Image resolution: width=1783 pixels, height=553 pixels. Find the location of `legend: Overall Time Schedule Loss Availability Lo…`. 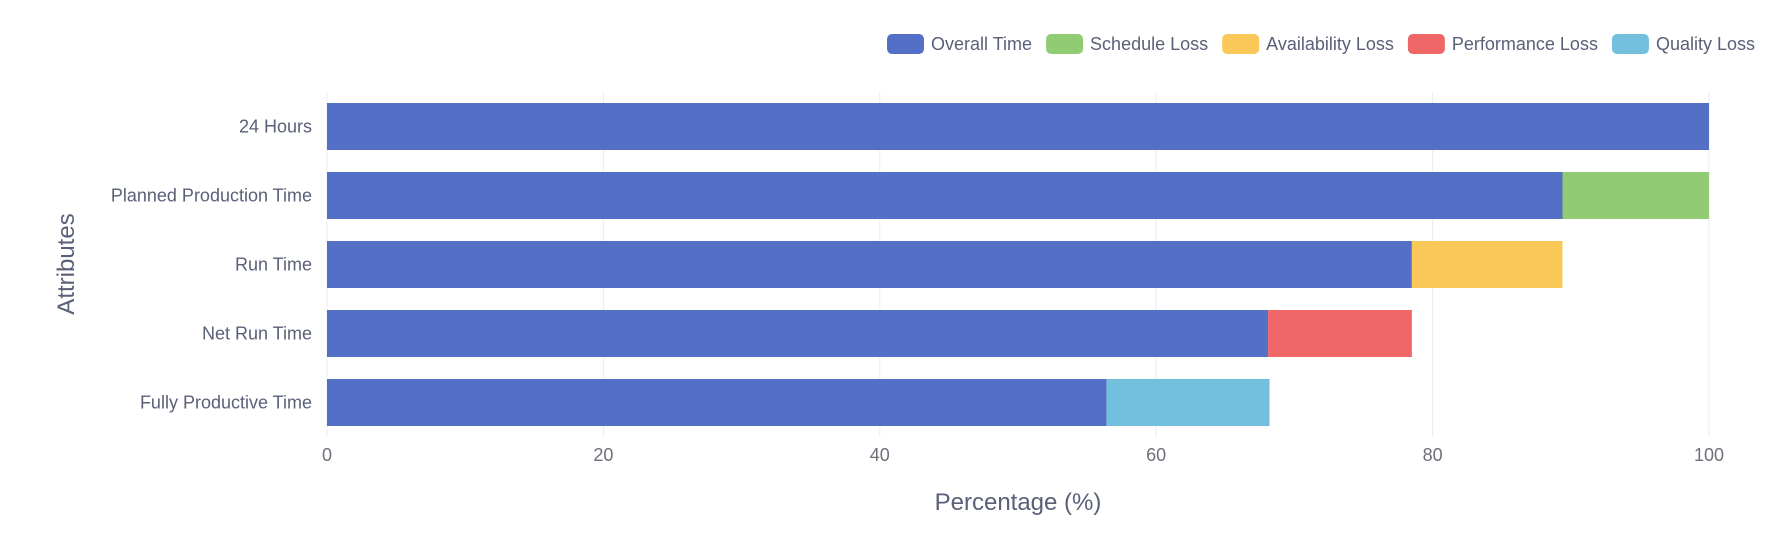

legend: Overall Time Schedule Loss Availability Lo… is located at coordinates (1321, 44).